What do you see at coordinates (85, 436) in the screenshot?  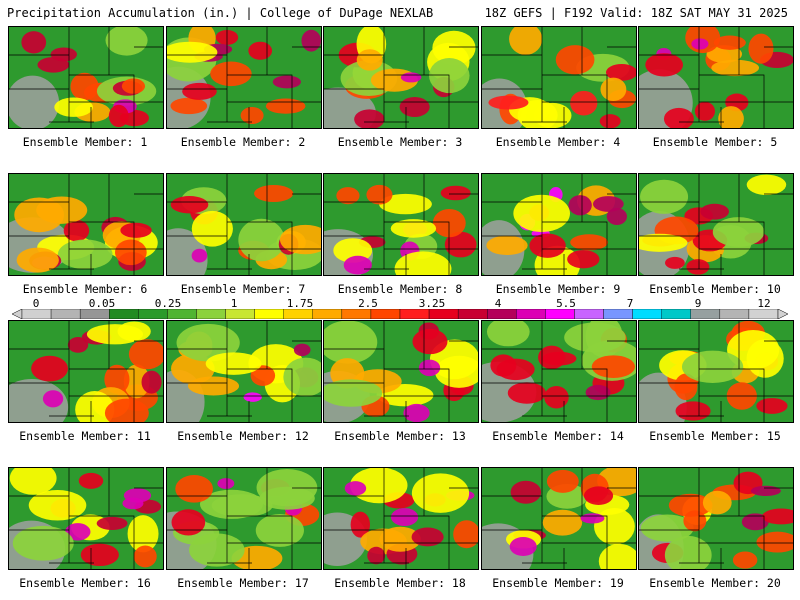 I see `ensemble-member-label: Ensemble Member: 11` at bounding box center [85, 436].